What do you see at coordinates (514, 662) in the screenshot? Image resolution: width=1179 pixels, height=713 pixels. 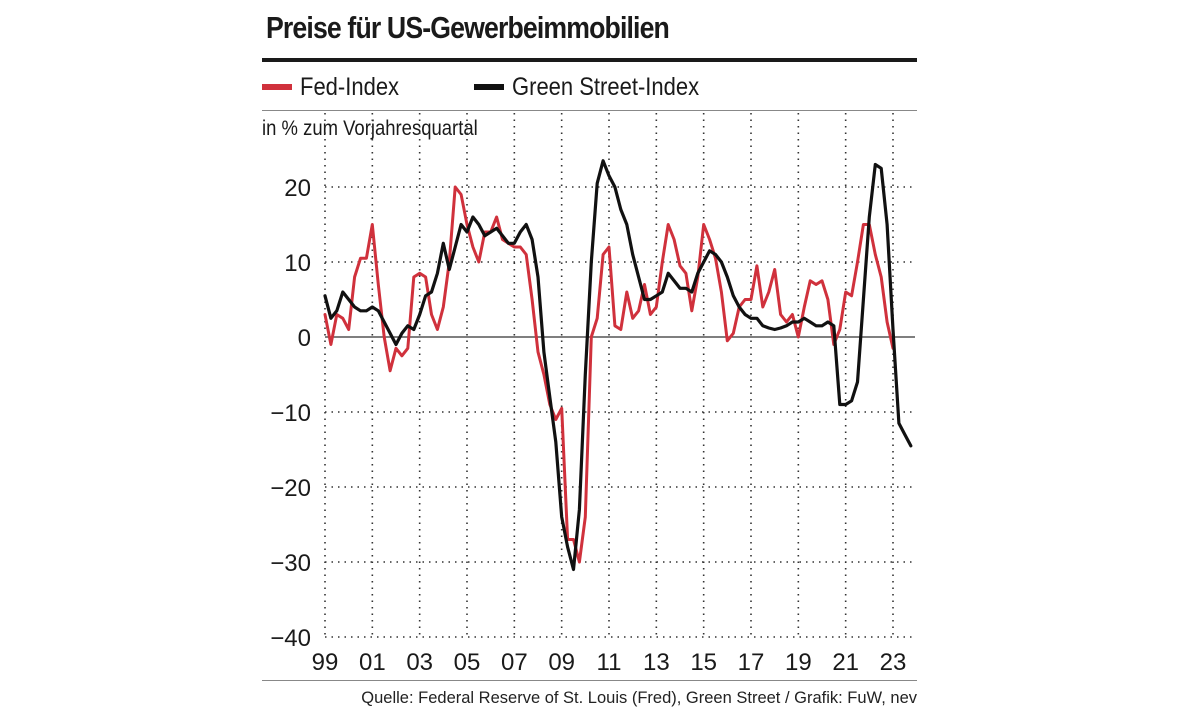 I see `x-tick-label: 07` at bounding box center [514, 662].